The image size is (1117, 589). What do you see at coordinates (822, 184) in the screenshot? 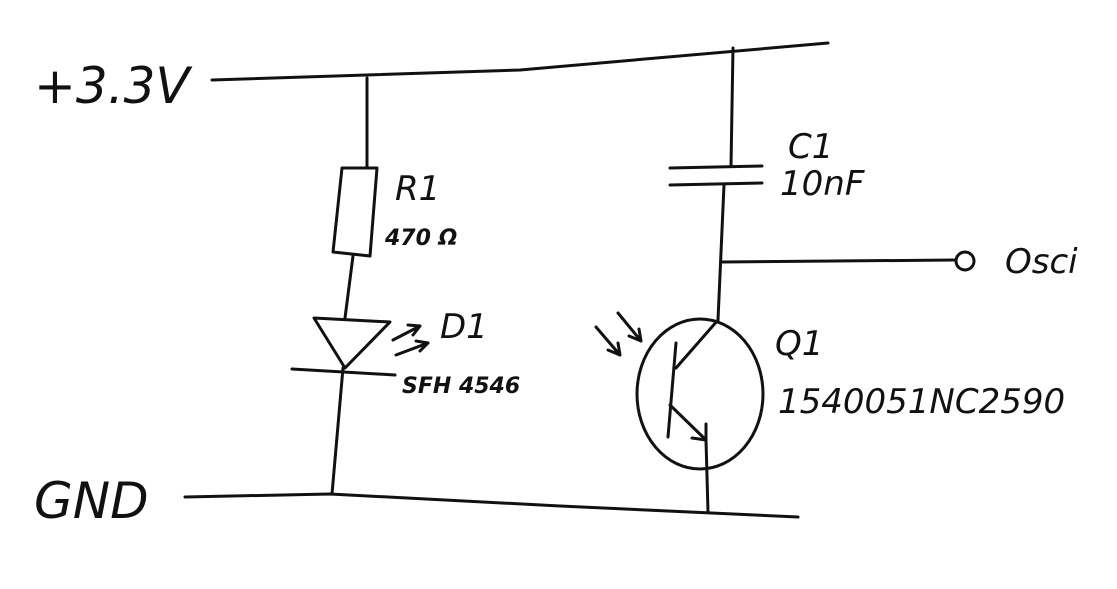
I see `c1-value: 10nF` at bounding box center [822, 184].